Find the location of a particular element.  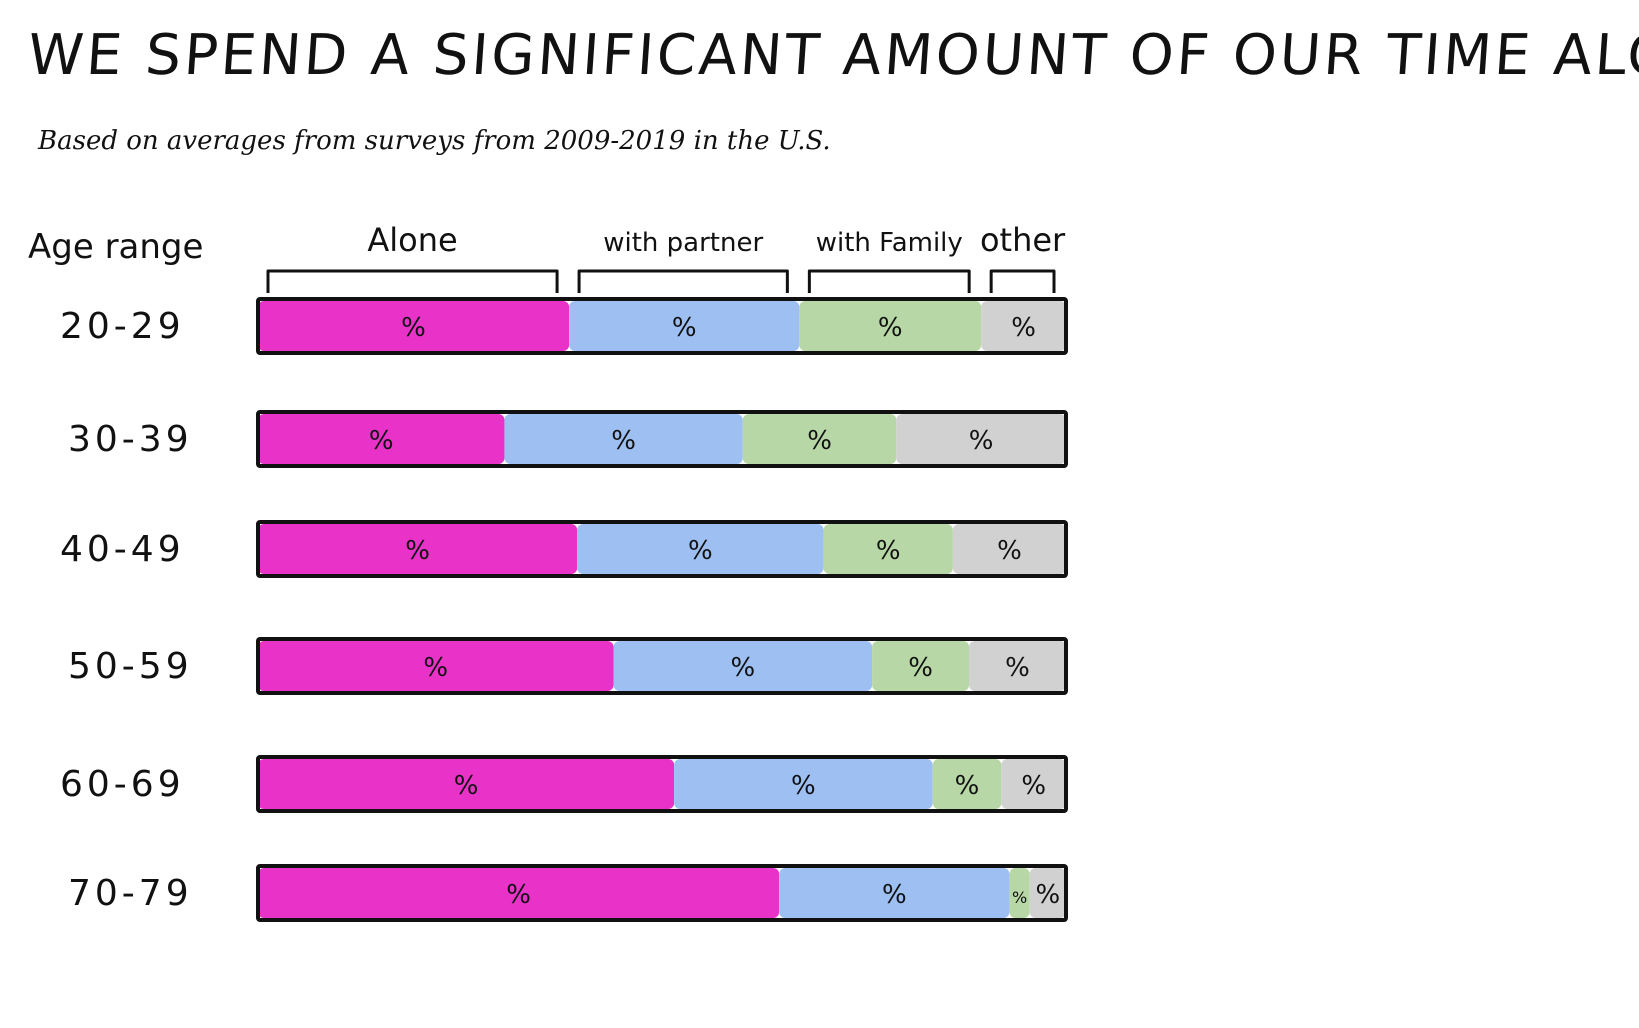

legend-label: with Family is located at coordinates (889, 243).